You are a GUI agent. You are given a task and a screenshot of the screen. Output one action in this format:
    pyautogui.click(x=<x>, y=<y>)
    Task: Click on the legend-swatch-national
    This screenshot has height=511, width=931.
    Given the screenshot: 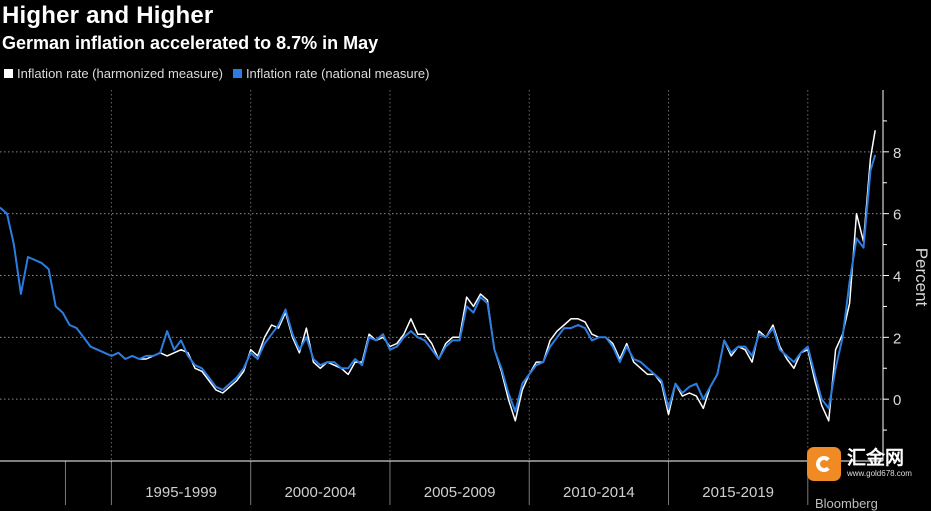 What is the action you would take?
    pyautogui.click(x=237, y=73)
    